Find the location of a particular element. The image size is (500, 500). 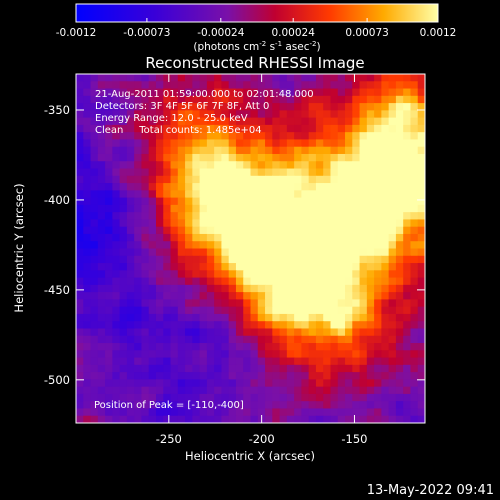

colorbar-tick-label: 0.0012 is located at coordinates (438, 33).